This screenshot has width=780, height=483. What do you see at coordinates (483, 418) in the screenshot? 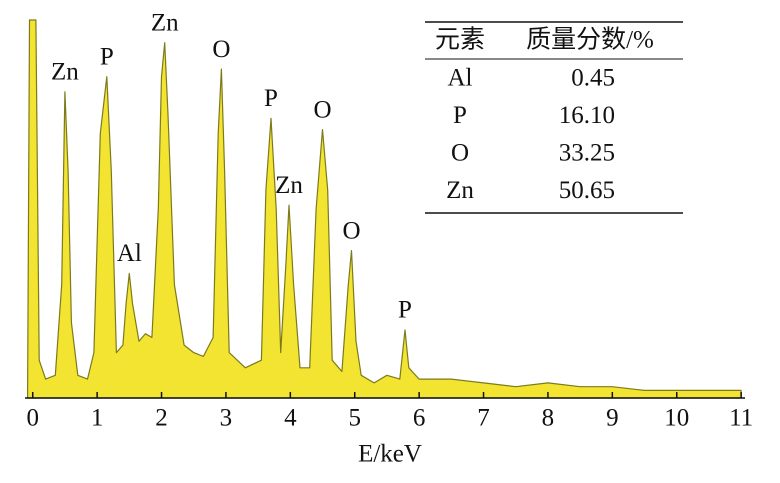
I see `x-tick-label: 7` at bounding box center [483, 418].